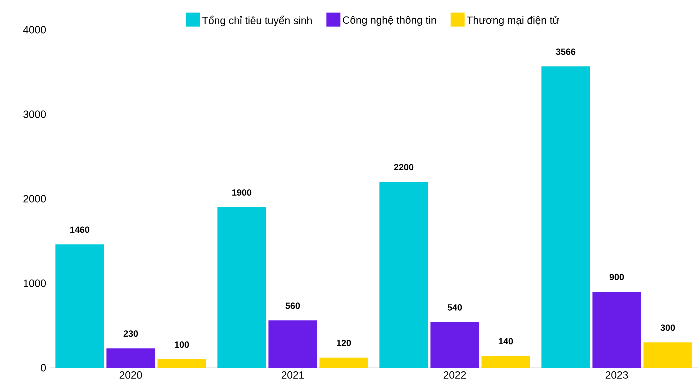  I want to click on x-tick-label: 2020, so click(131, 375).